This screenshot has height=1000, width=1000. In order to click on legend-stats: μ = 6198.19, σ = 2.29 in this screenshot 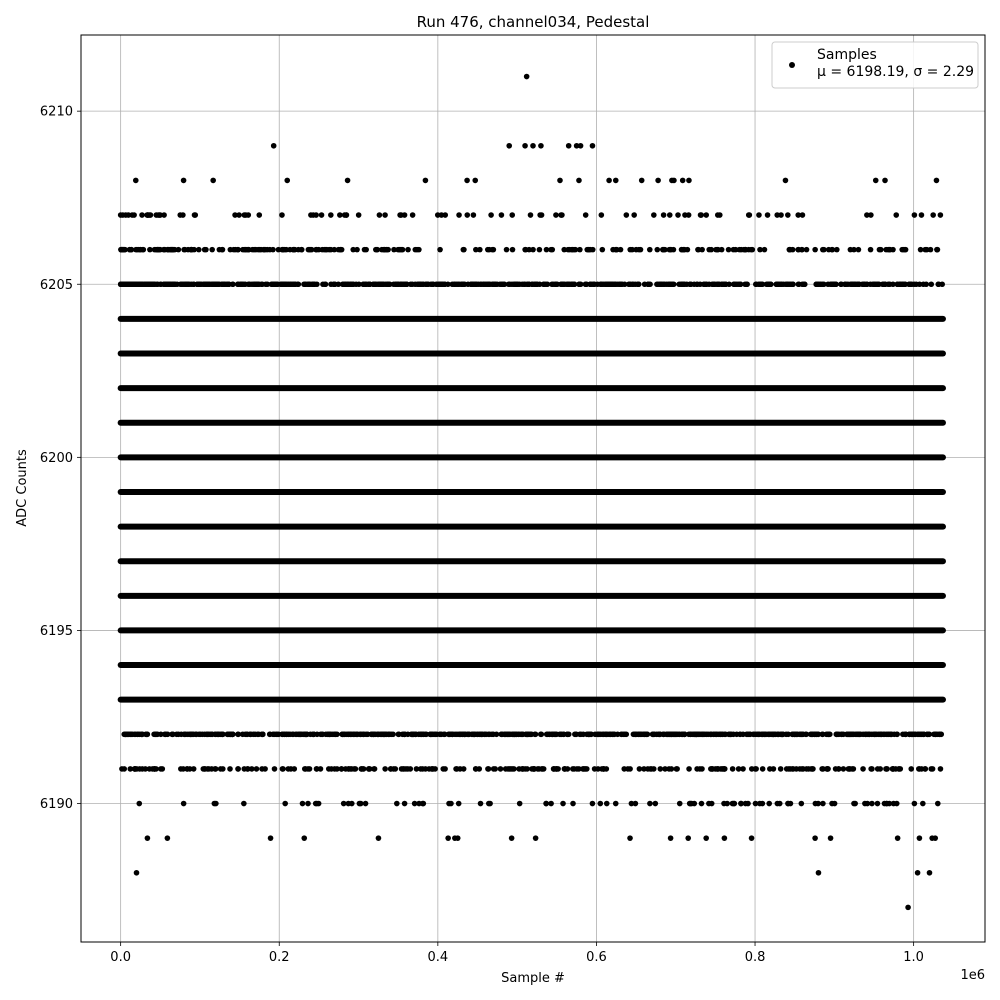, I will do `click(895, 72)`.